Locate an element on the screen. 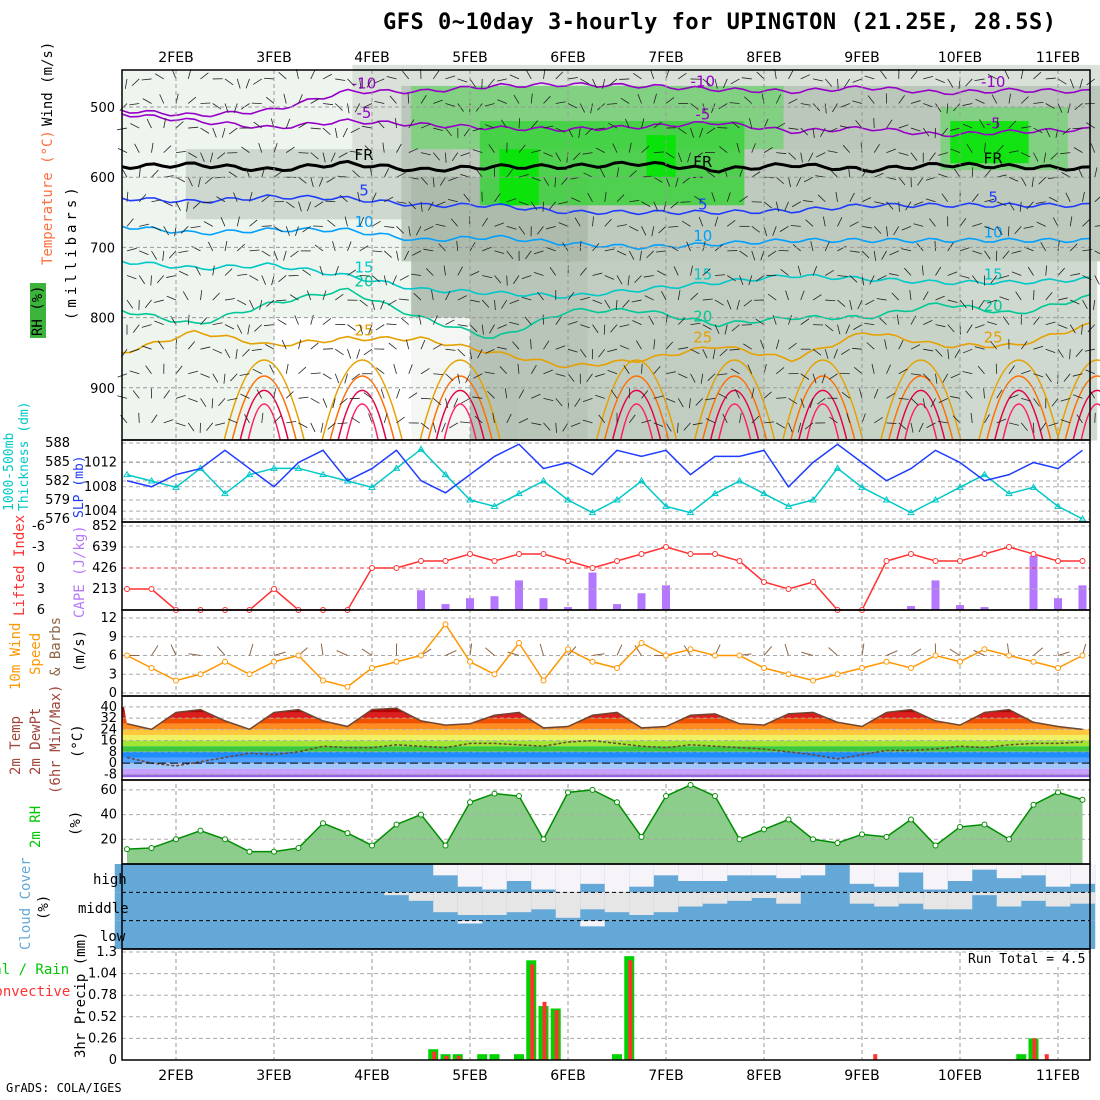  precip-conv-label: Convective is located at coordinates (35, 992).